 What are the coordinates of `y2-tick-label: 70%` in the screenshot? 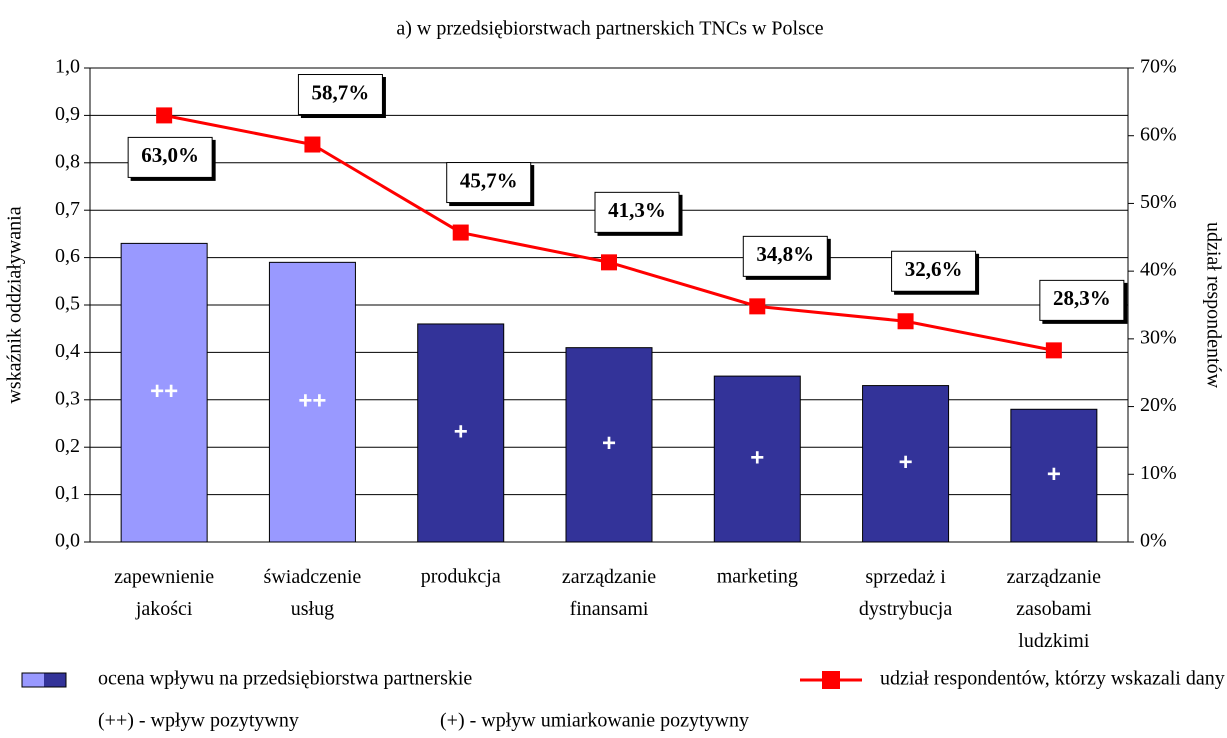 It's located at (1158, 67).